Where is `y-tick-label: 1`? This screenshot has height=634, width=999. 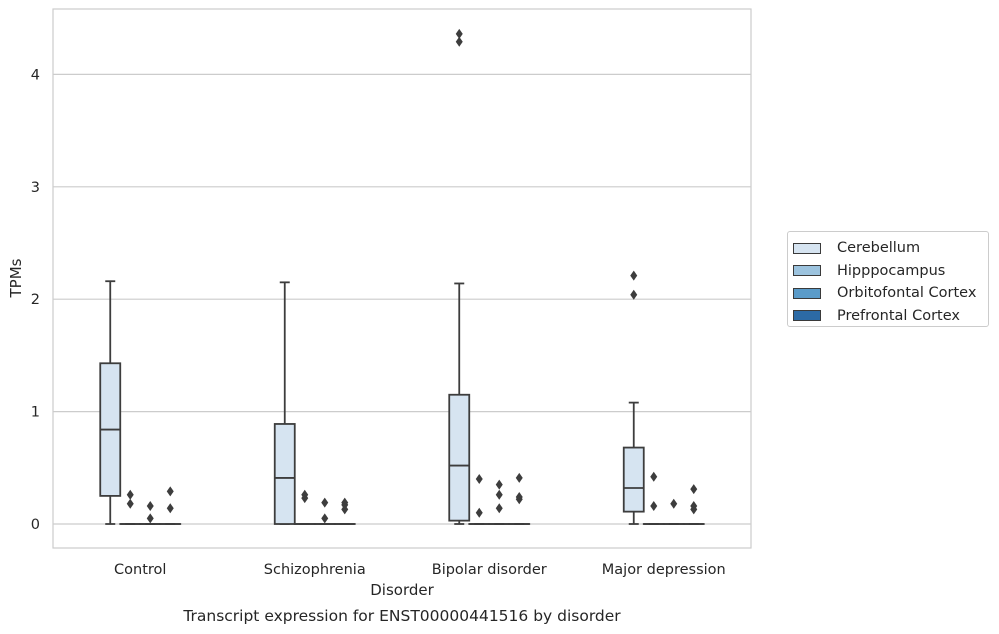 y-tick-label: 1 is located at coordinates (35, 413).